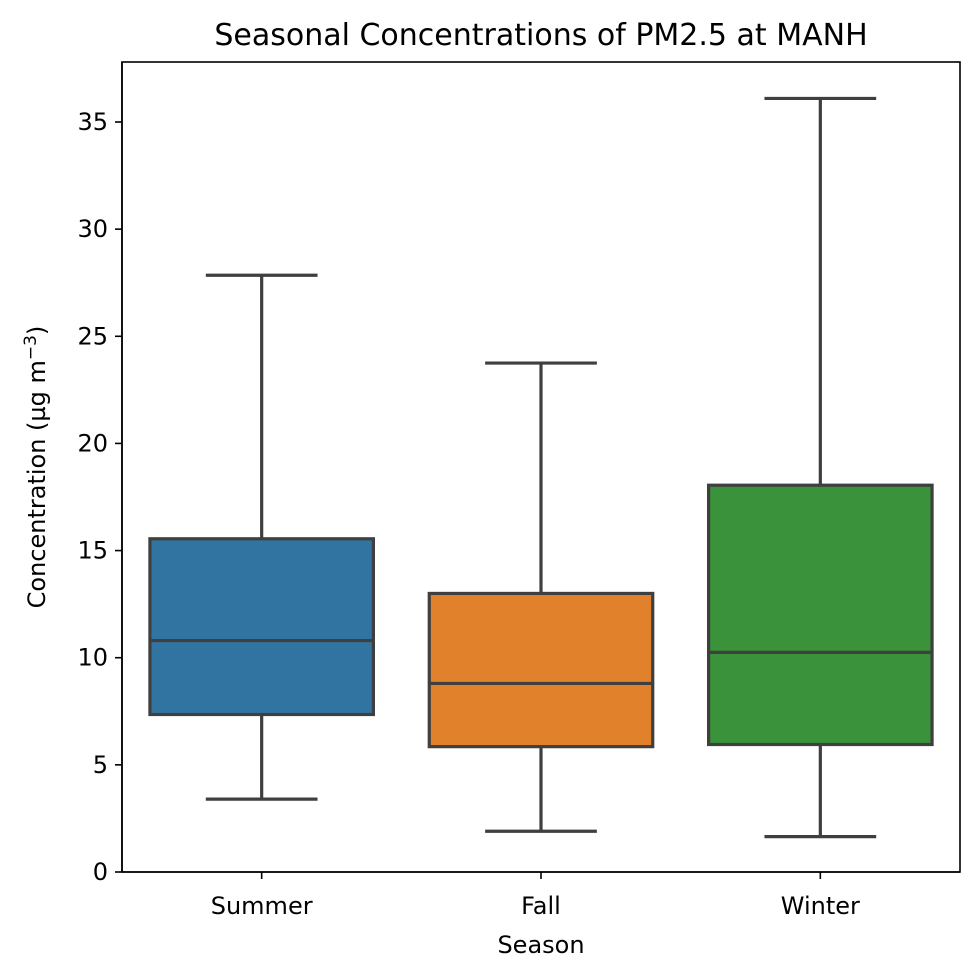  I want to click on x-tick-label: Fall, so click(541, 906).